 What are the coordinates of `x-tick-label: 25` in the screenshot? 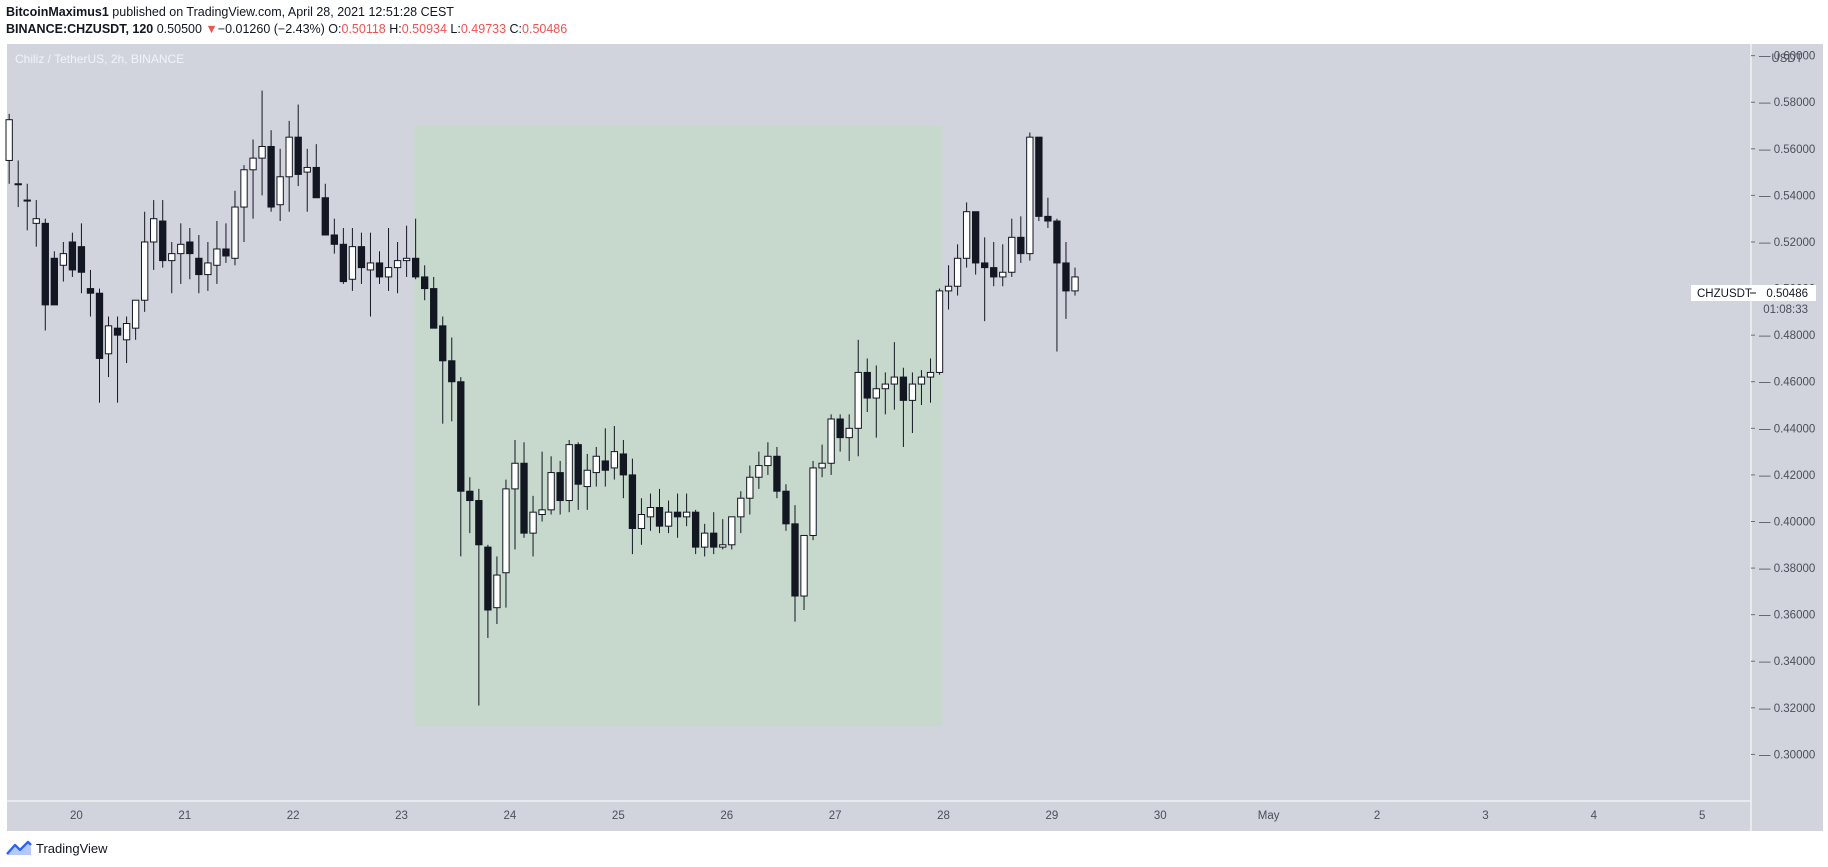 It's located at (618, 816).